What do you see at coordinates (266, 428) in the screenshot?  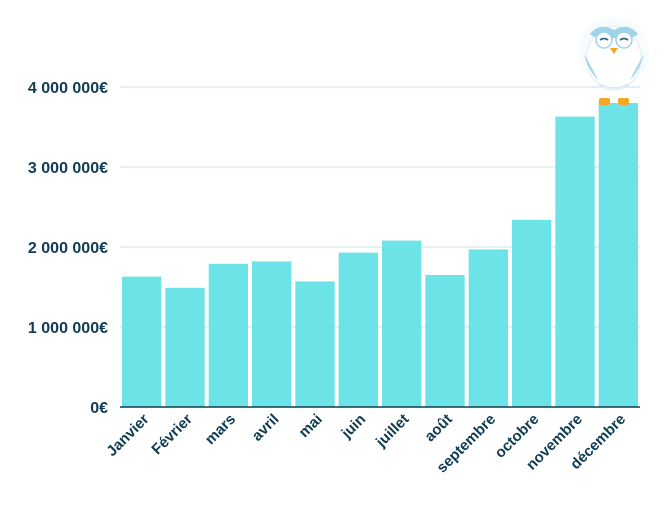 I see `x-tick-label: avril` at bounding box center [266, 428].